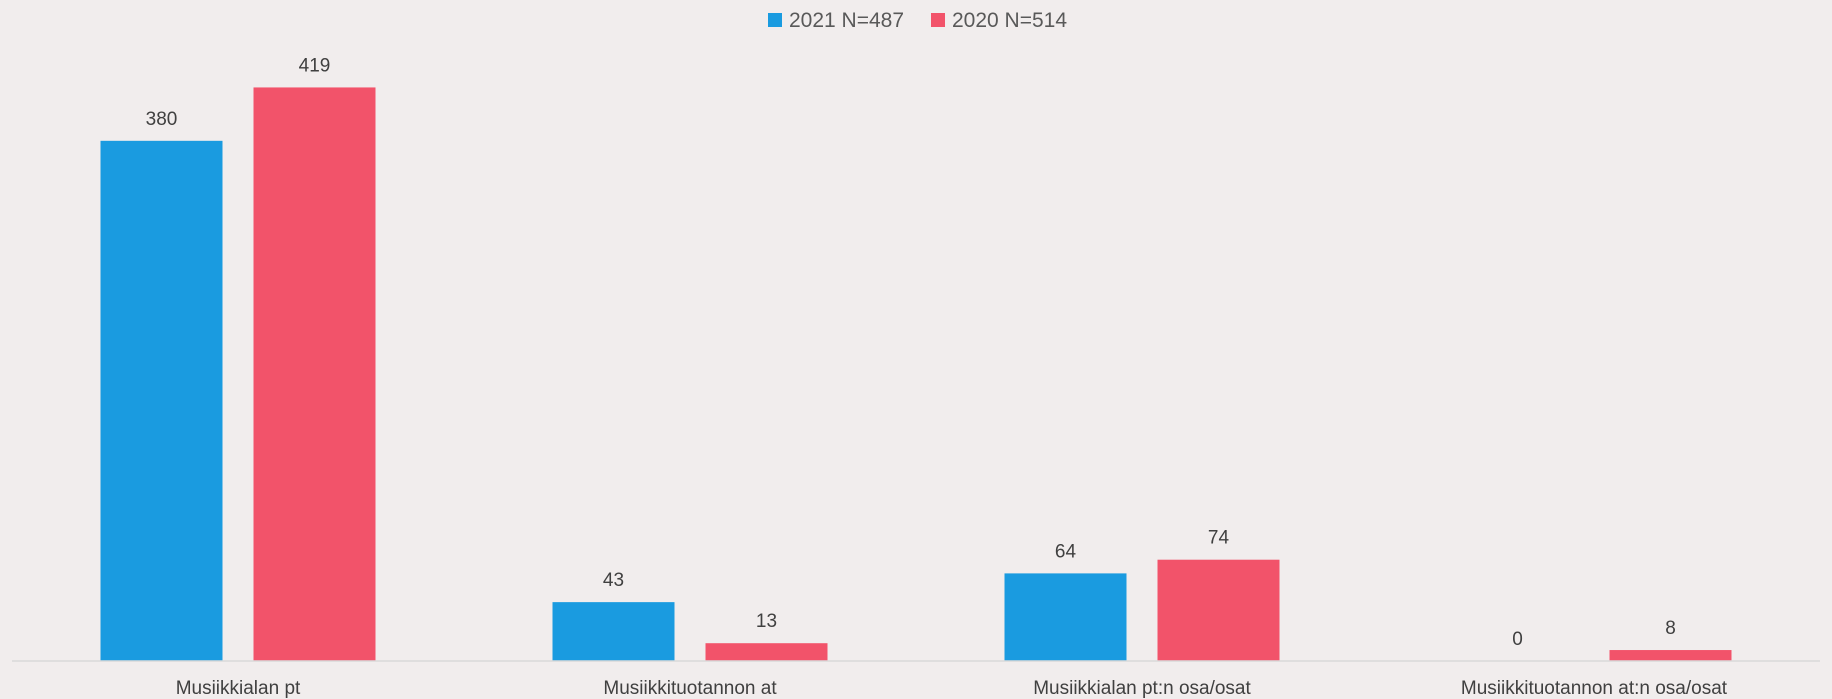 The image size is (1832, 699). Describe the element at coordinates (1670, 628) in the screenshot. I see `data-label-2020-n-514-musiikkituotannon-at-n-osa-osat: 8` at that location.